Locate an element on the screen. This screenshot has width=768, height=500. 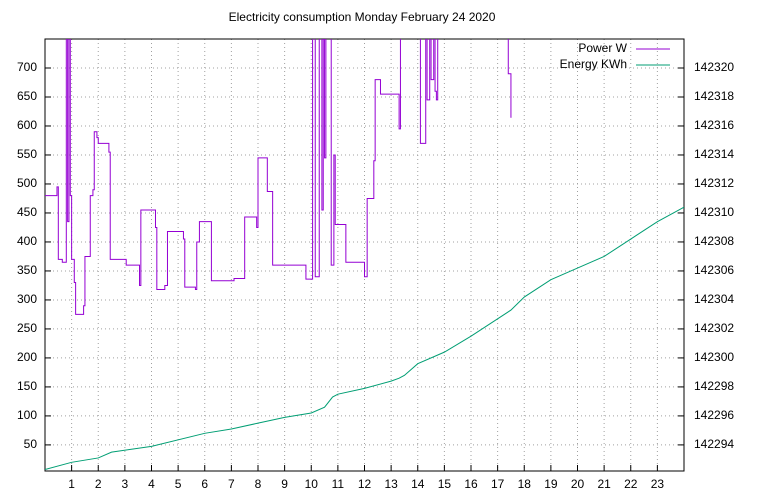
y2-tick-label: 142308 is located at coordinates (714, 241).